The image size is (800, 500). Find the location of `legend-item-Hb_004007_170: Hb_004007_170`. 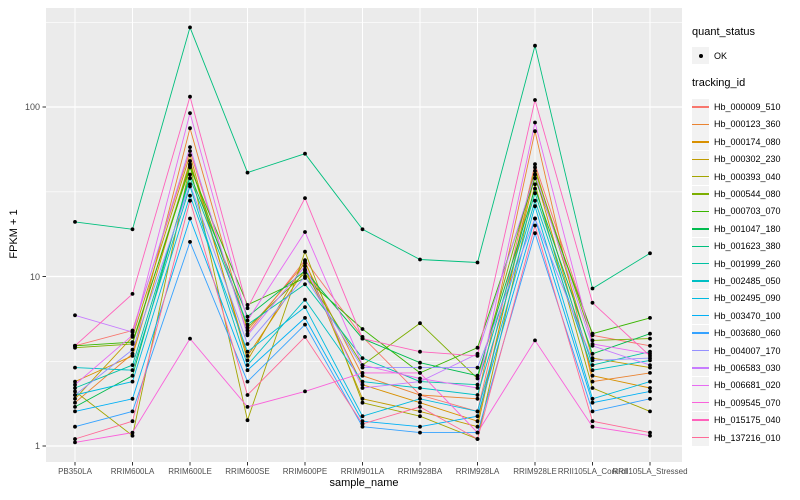

legend-item-Hb_004007_170: Hb_004007_170 is located at coordinates (745, 351).